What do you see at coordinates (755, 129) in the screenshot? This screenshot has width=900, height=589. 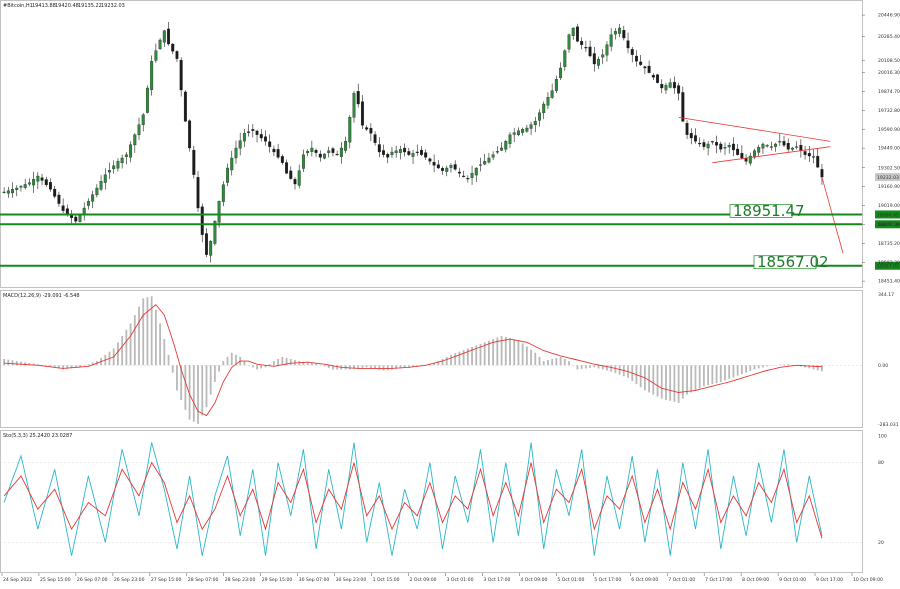 I see `triangle-upper-line` at bounding box center [755, 129].